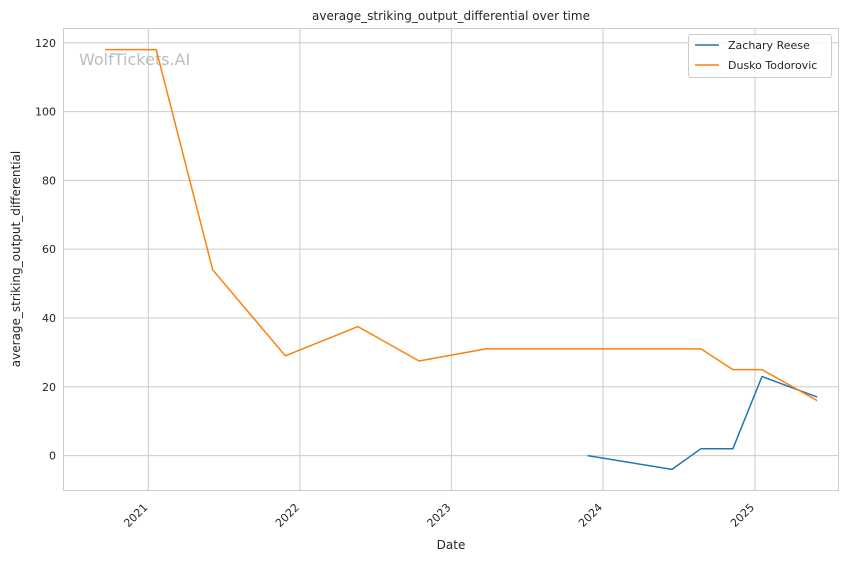 This screenshot has width=848, height=561. I want to click on y-tick-label: 120, so click(45, 43).